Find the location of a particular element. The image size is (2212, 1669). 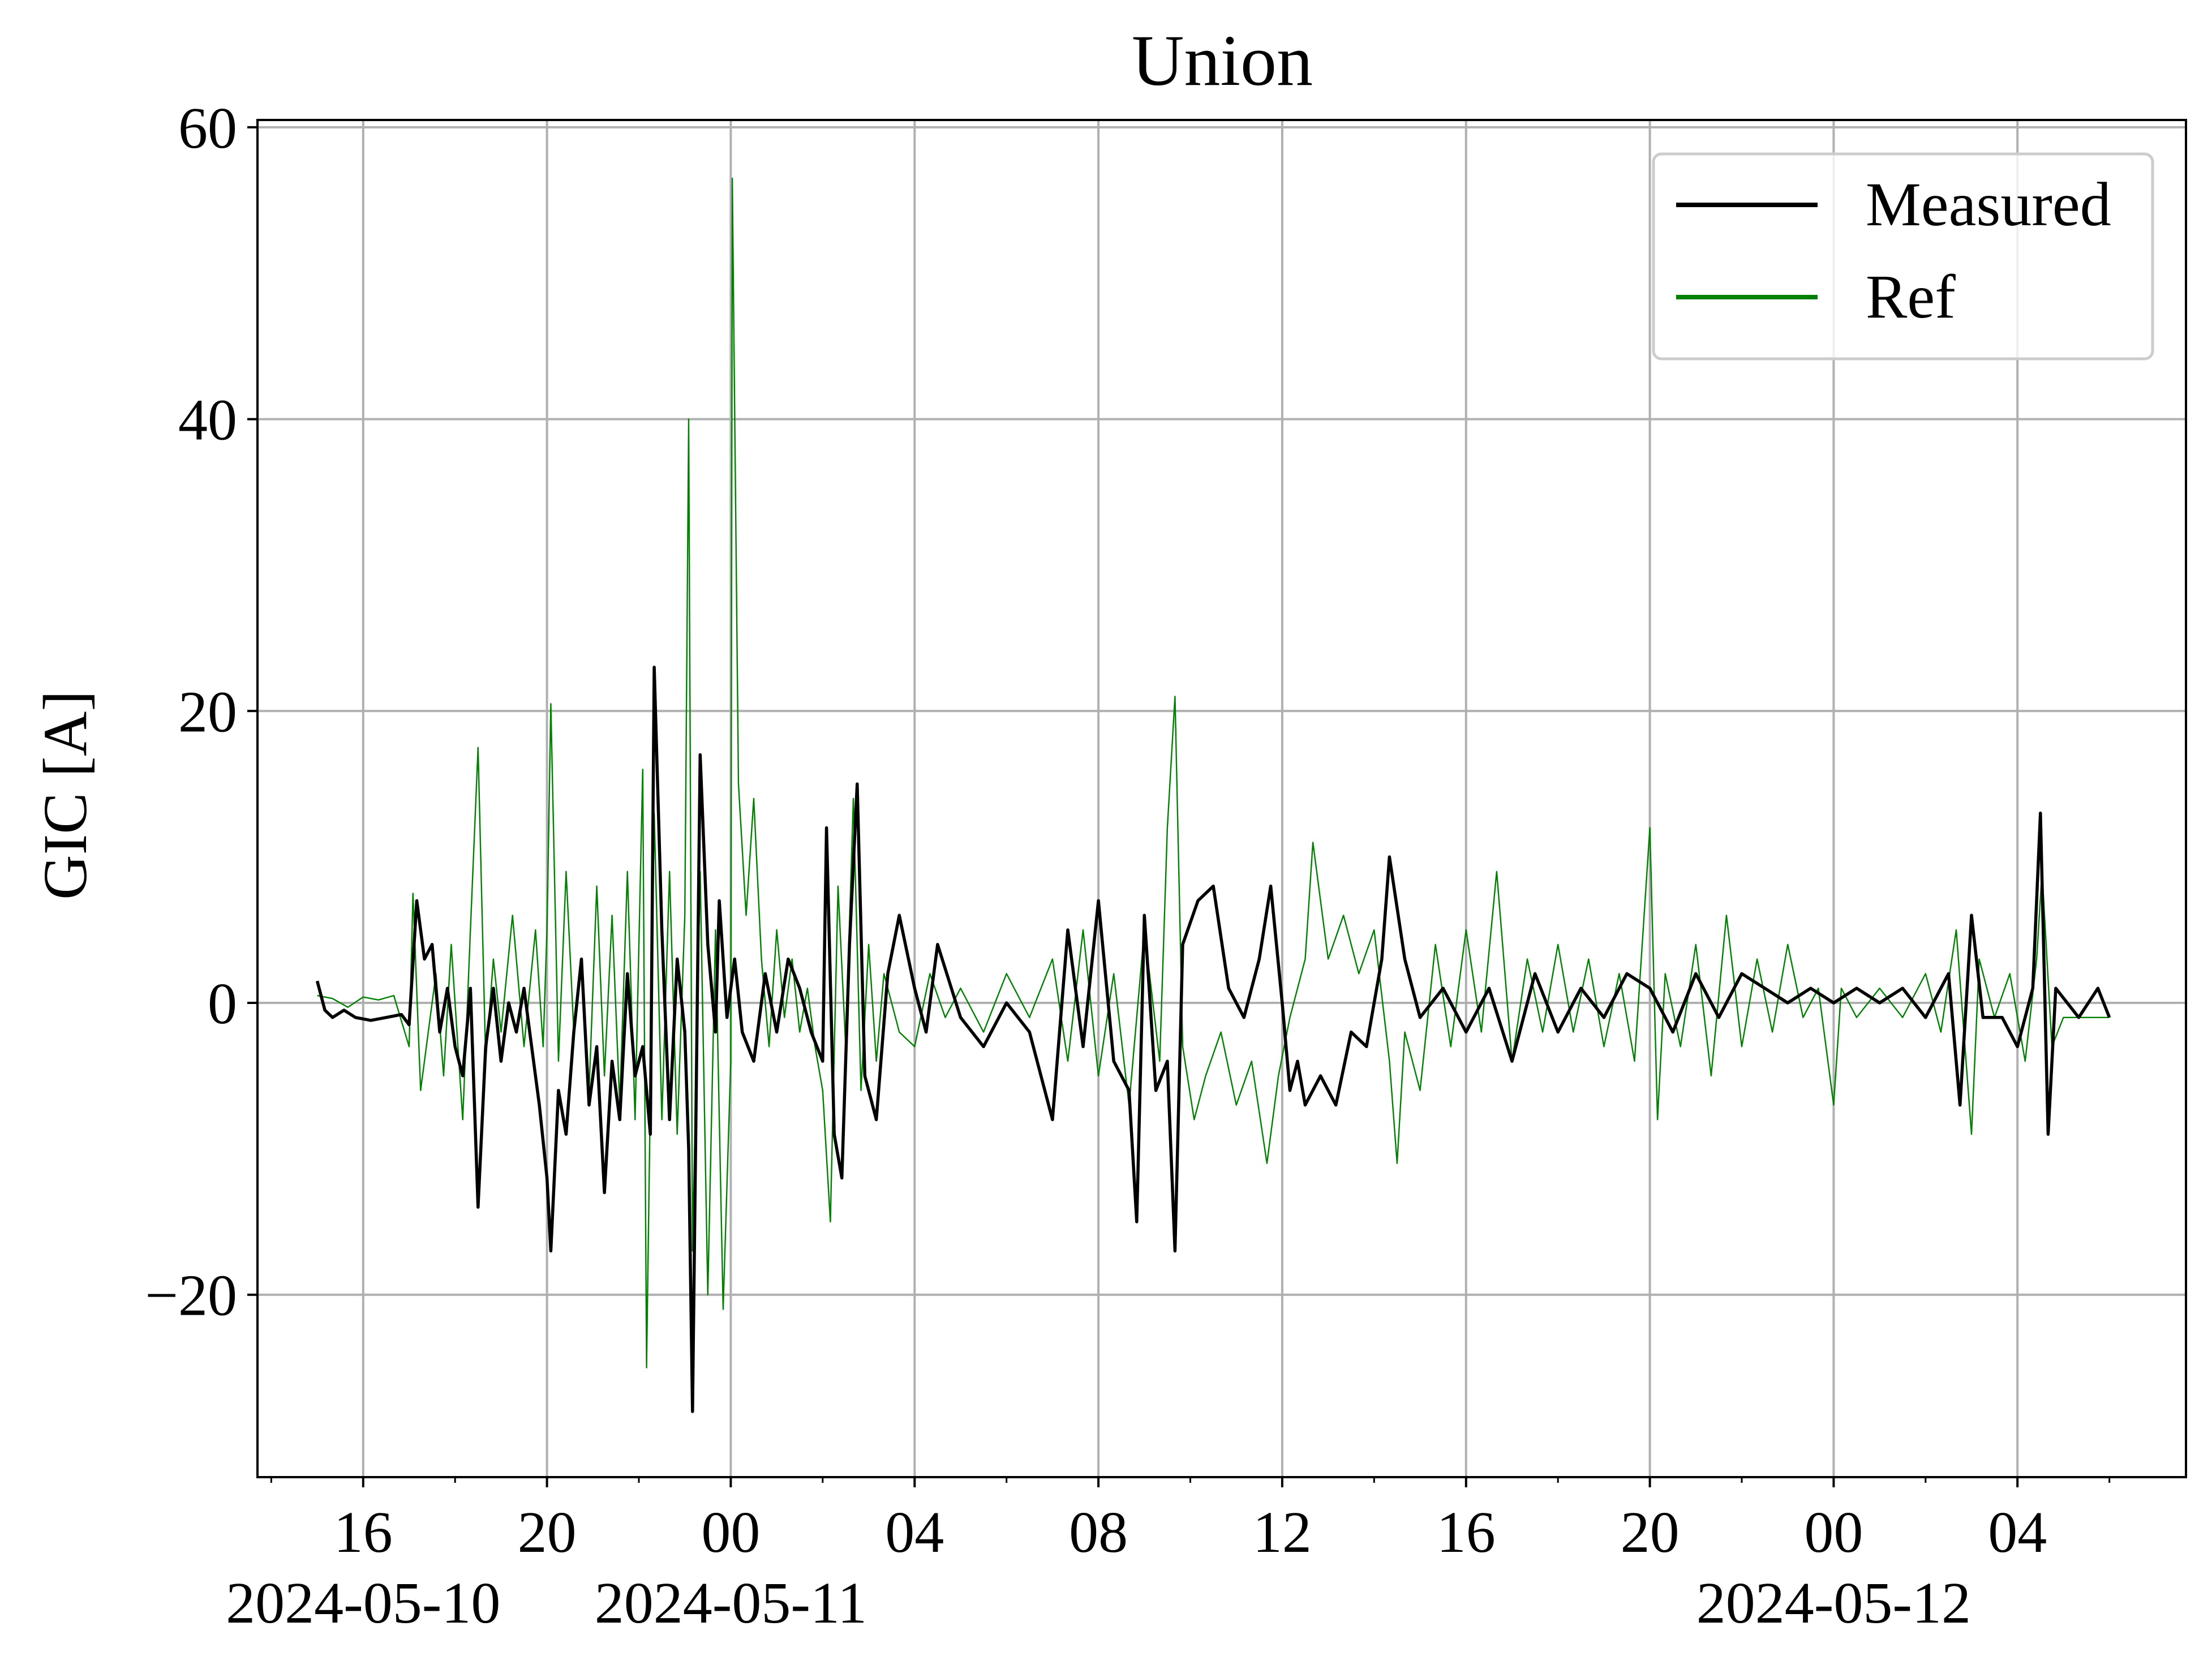

x-tick-label: 08 is located at coordinates (1098, 1533).